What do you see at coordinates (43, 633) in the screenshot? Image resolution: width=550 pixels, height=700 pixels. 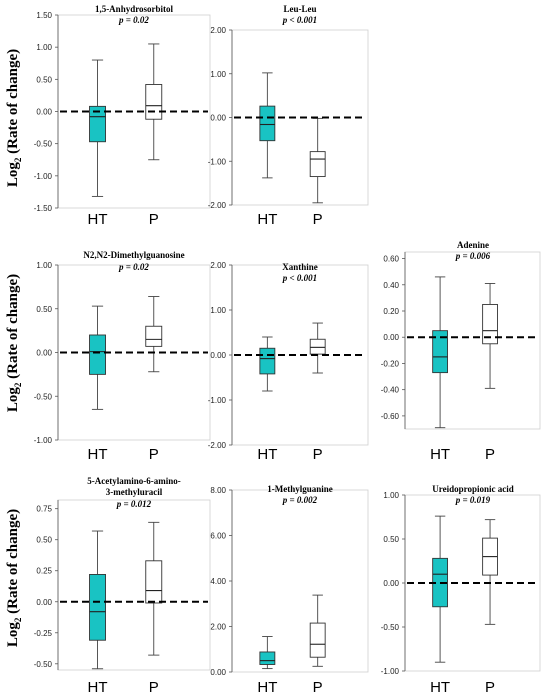 I see `y-tick-label: -0.25` at bounding box center [43, 633].